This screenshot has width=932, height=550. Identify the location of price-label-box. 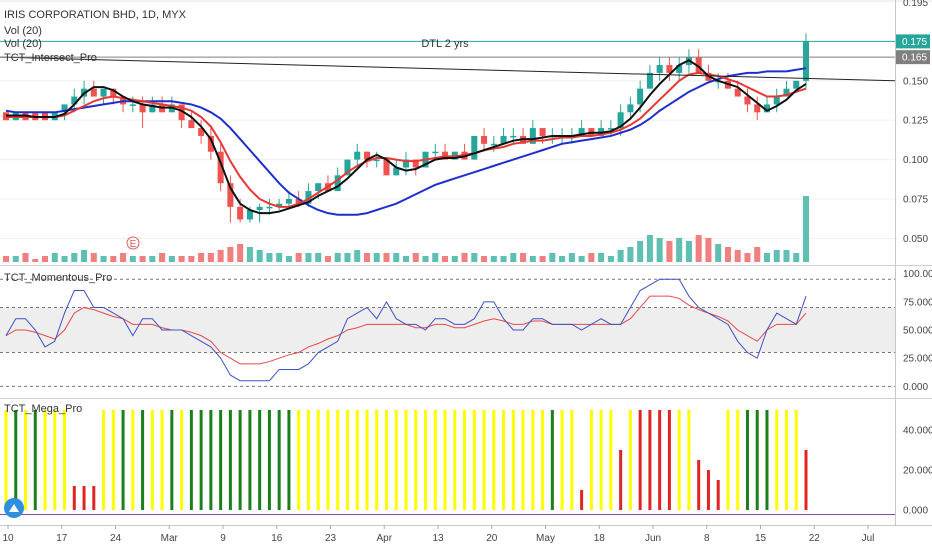
(913, 57).